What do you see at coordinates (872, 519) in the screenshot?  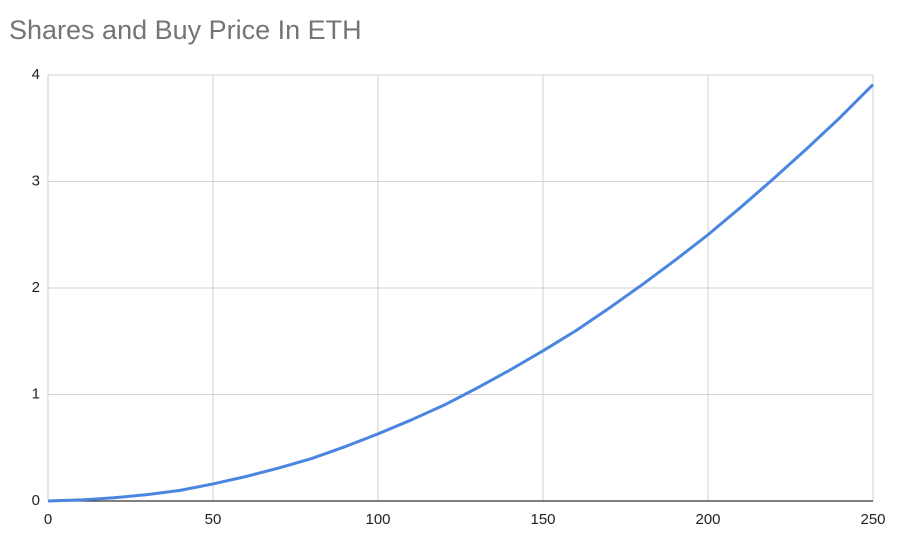 I see `x-tick-label: 250` at bounding box center [872, 519].